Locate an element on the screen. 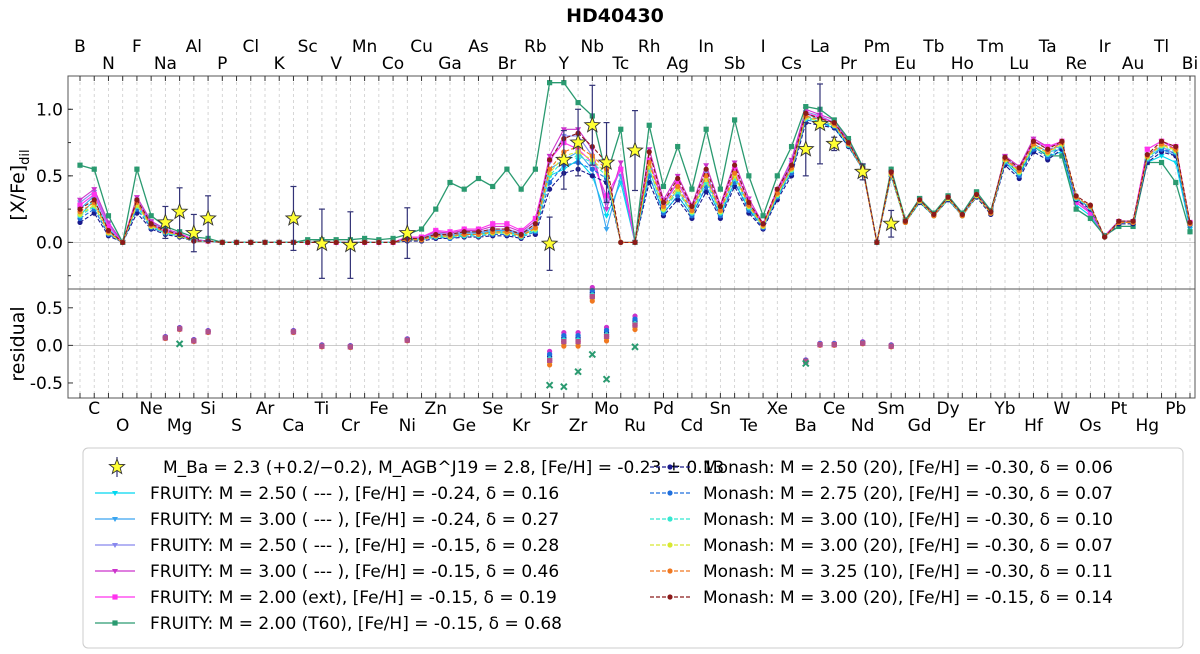 This screenshot has width=1200, height=654. top-label-Ho: Ho is located at coordinates (962, 64).